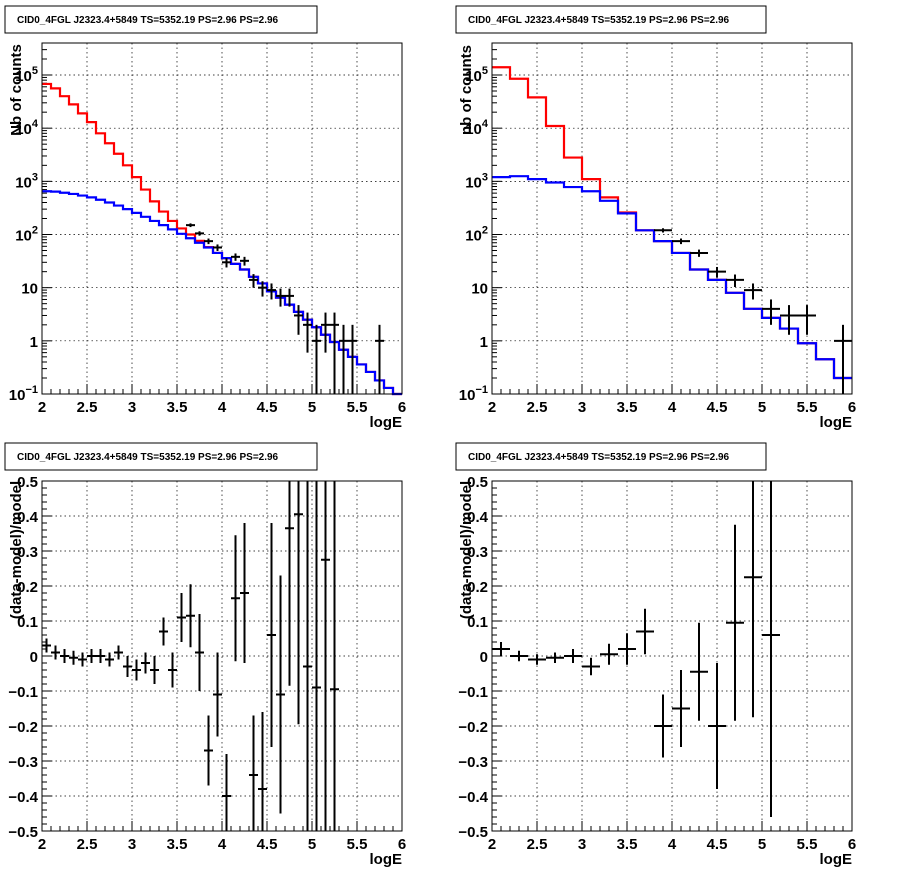  What do you see at coordinates (27, 552) in the screenshot?
I see `y-tick-label: 0.3` at bounding box center [27, 552].